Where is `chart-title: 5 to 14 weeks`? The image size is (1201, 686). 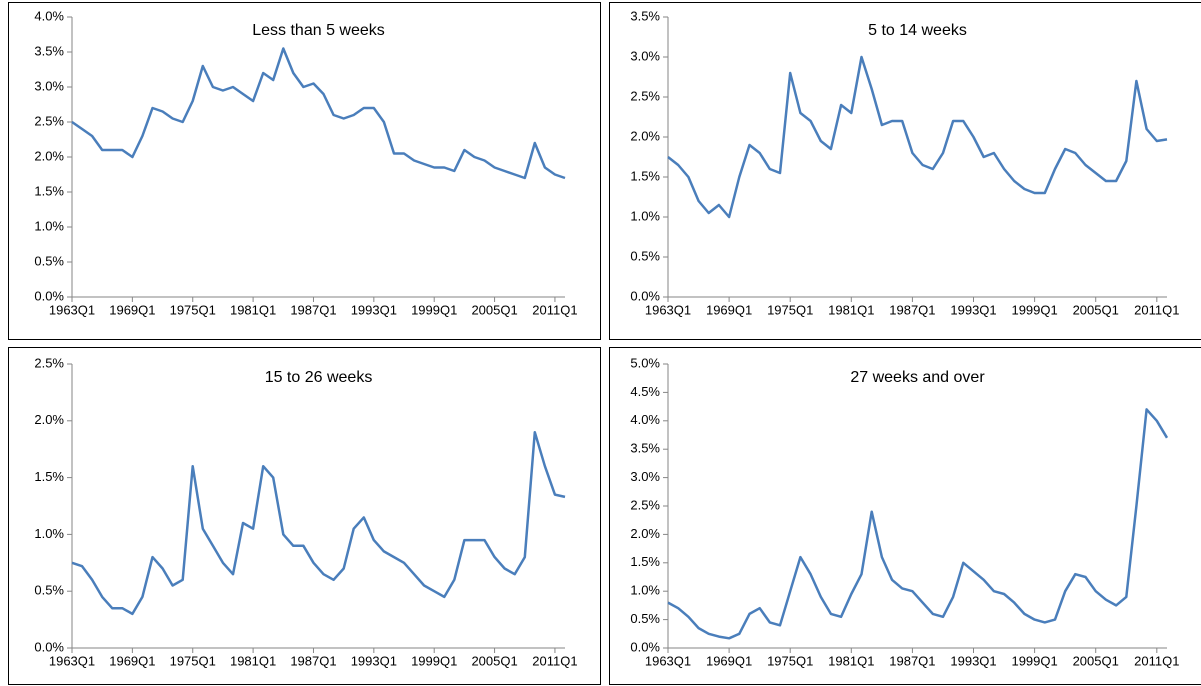 chart-title: 5 to 14 weeks is located at coordinates (917, 30).